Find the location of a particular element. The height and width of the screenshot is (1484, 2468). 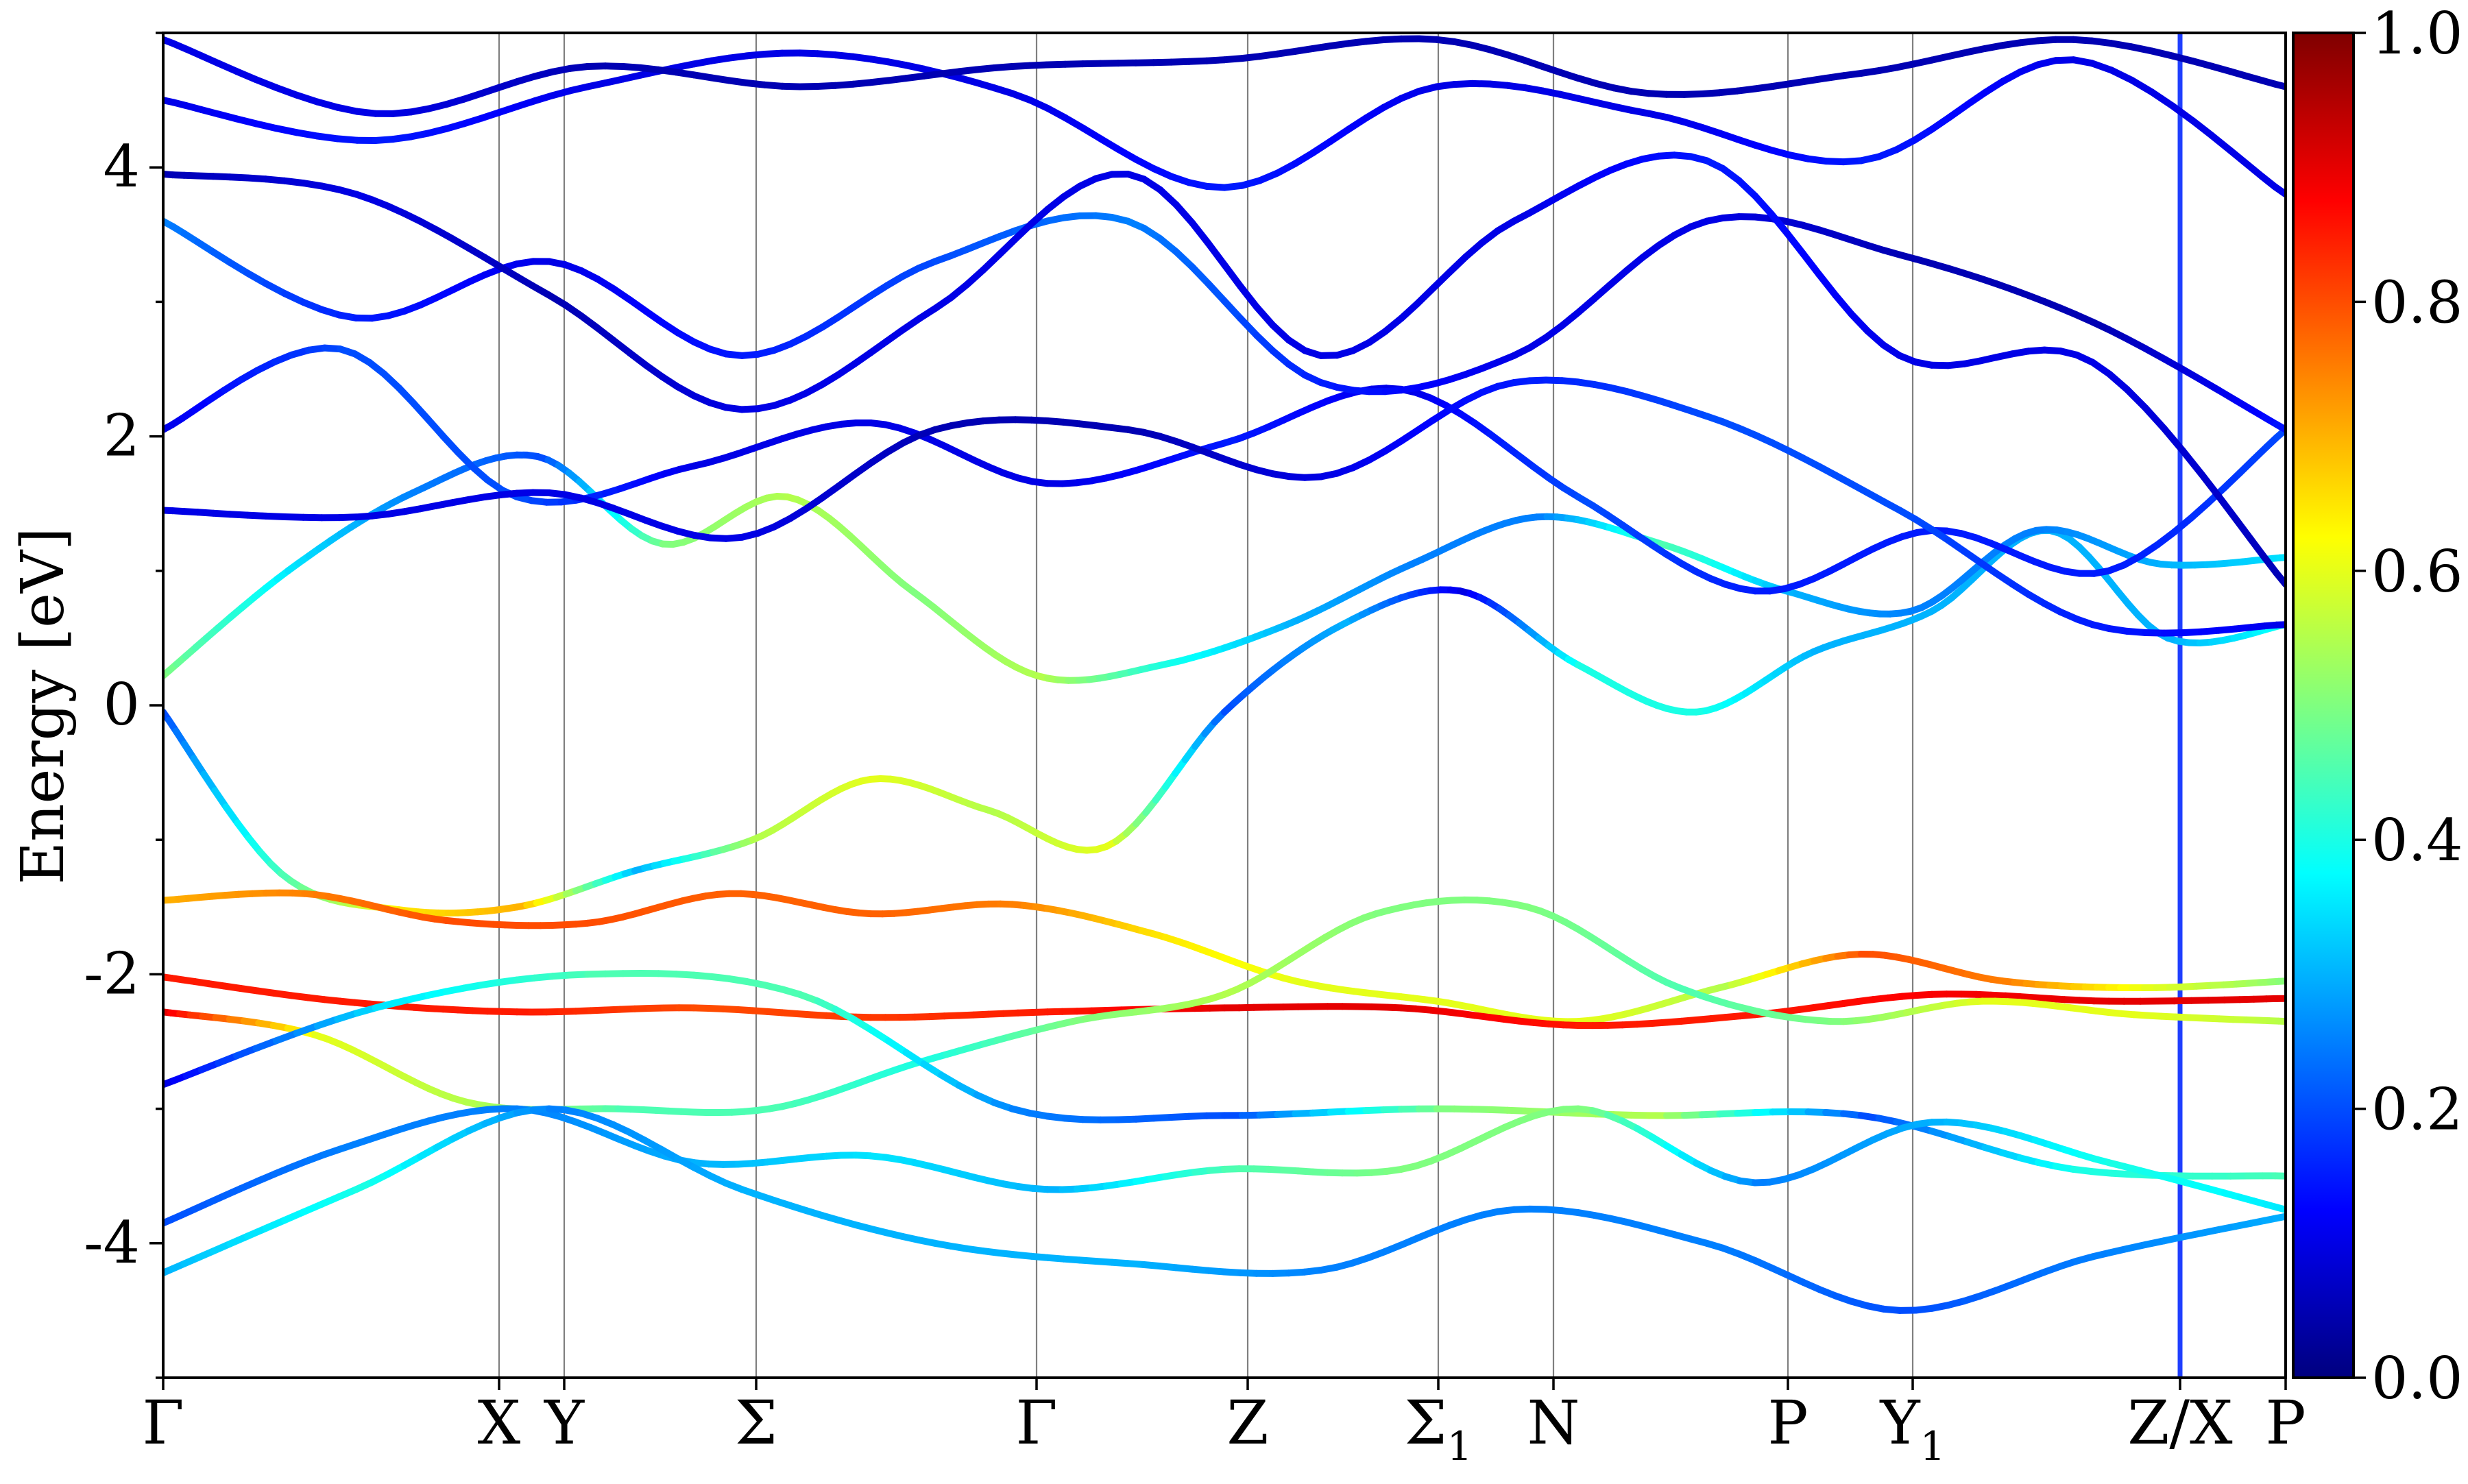

colorbar-gradient is located at coordinates (2324, 705).